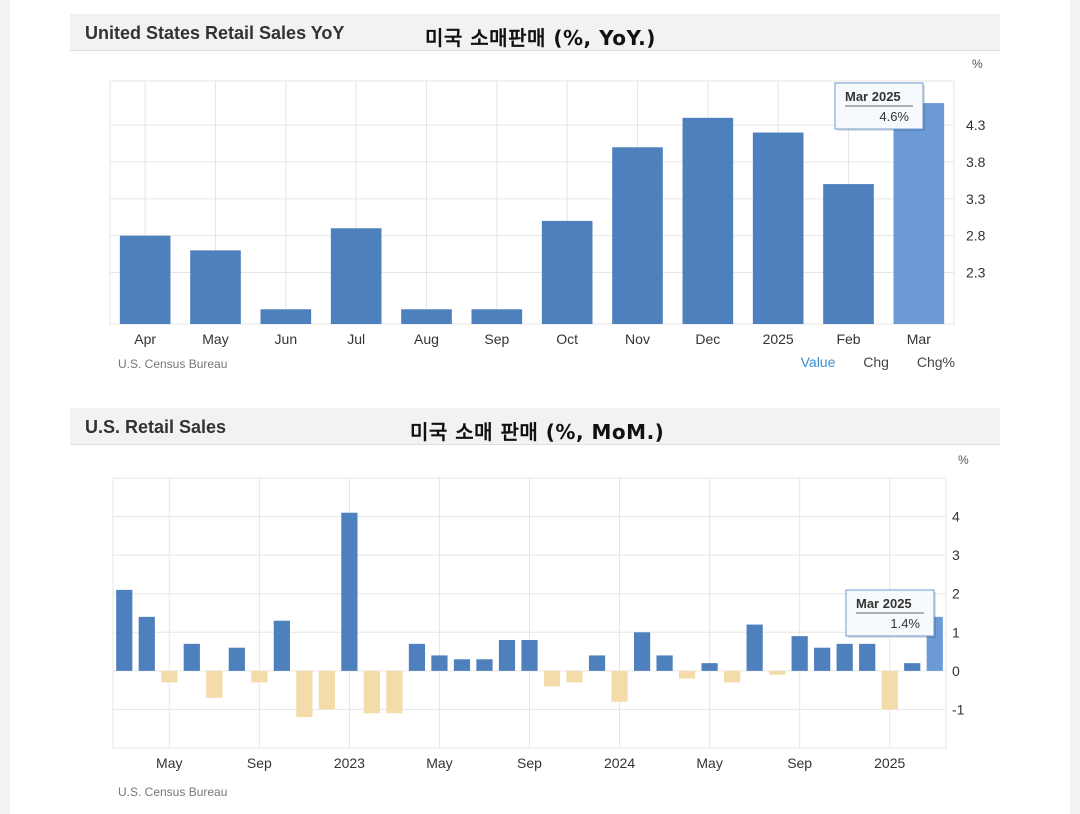 The width and height of the screenshot is (1080, 814). I want to click on x-tick-label: Feb, so click(848, 339).